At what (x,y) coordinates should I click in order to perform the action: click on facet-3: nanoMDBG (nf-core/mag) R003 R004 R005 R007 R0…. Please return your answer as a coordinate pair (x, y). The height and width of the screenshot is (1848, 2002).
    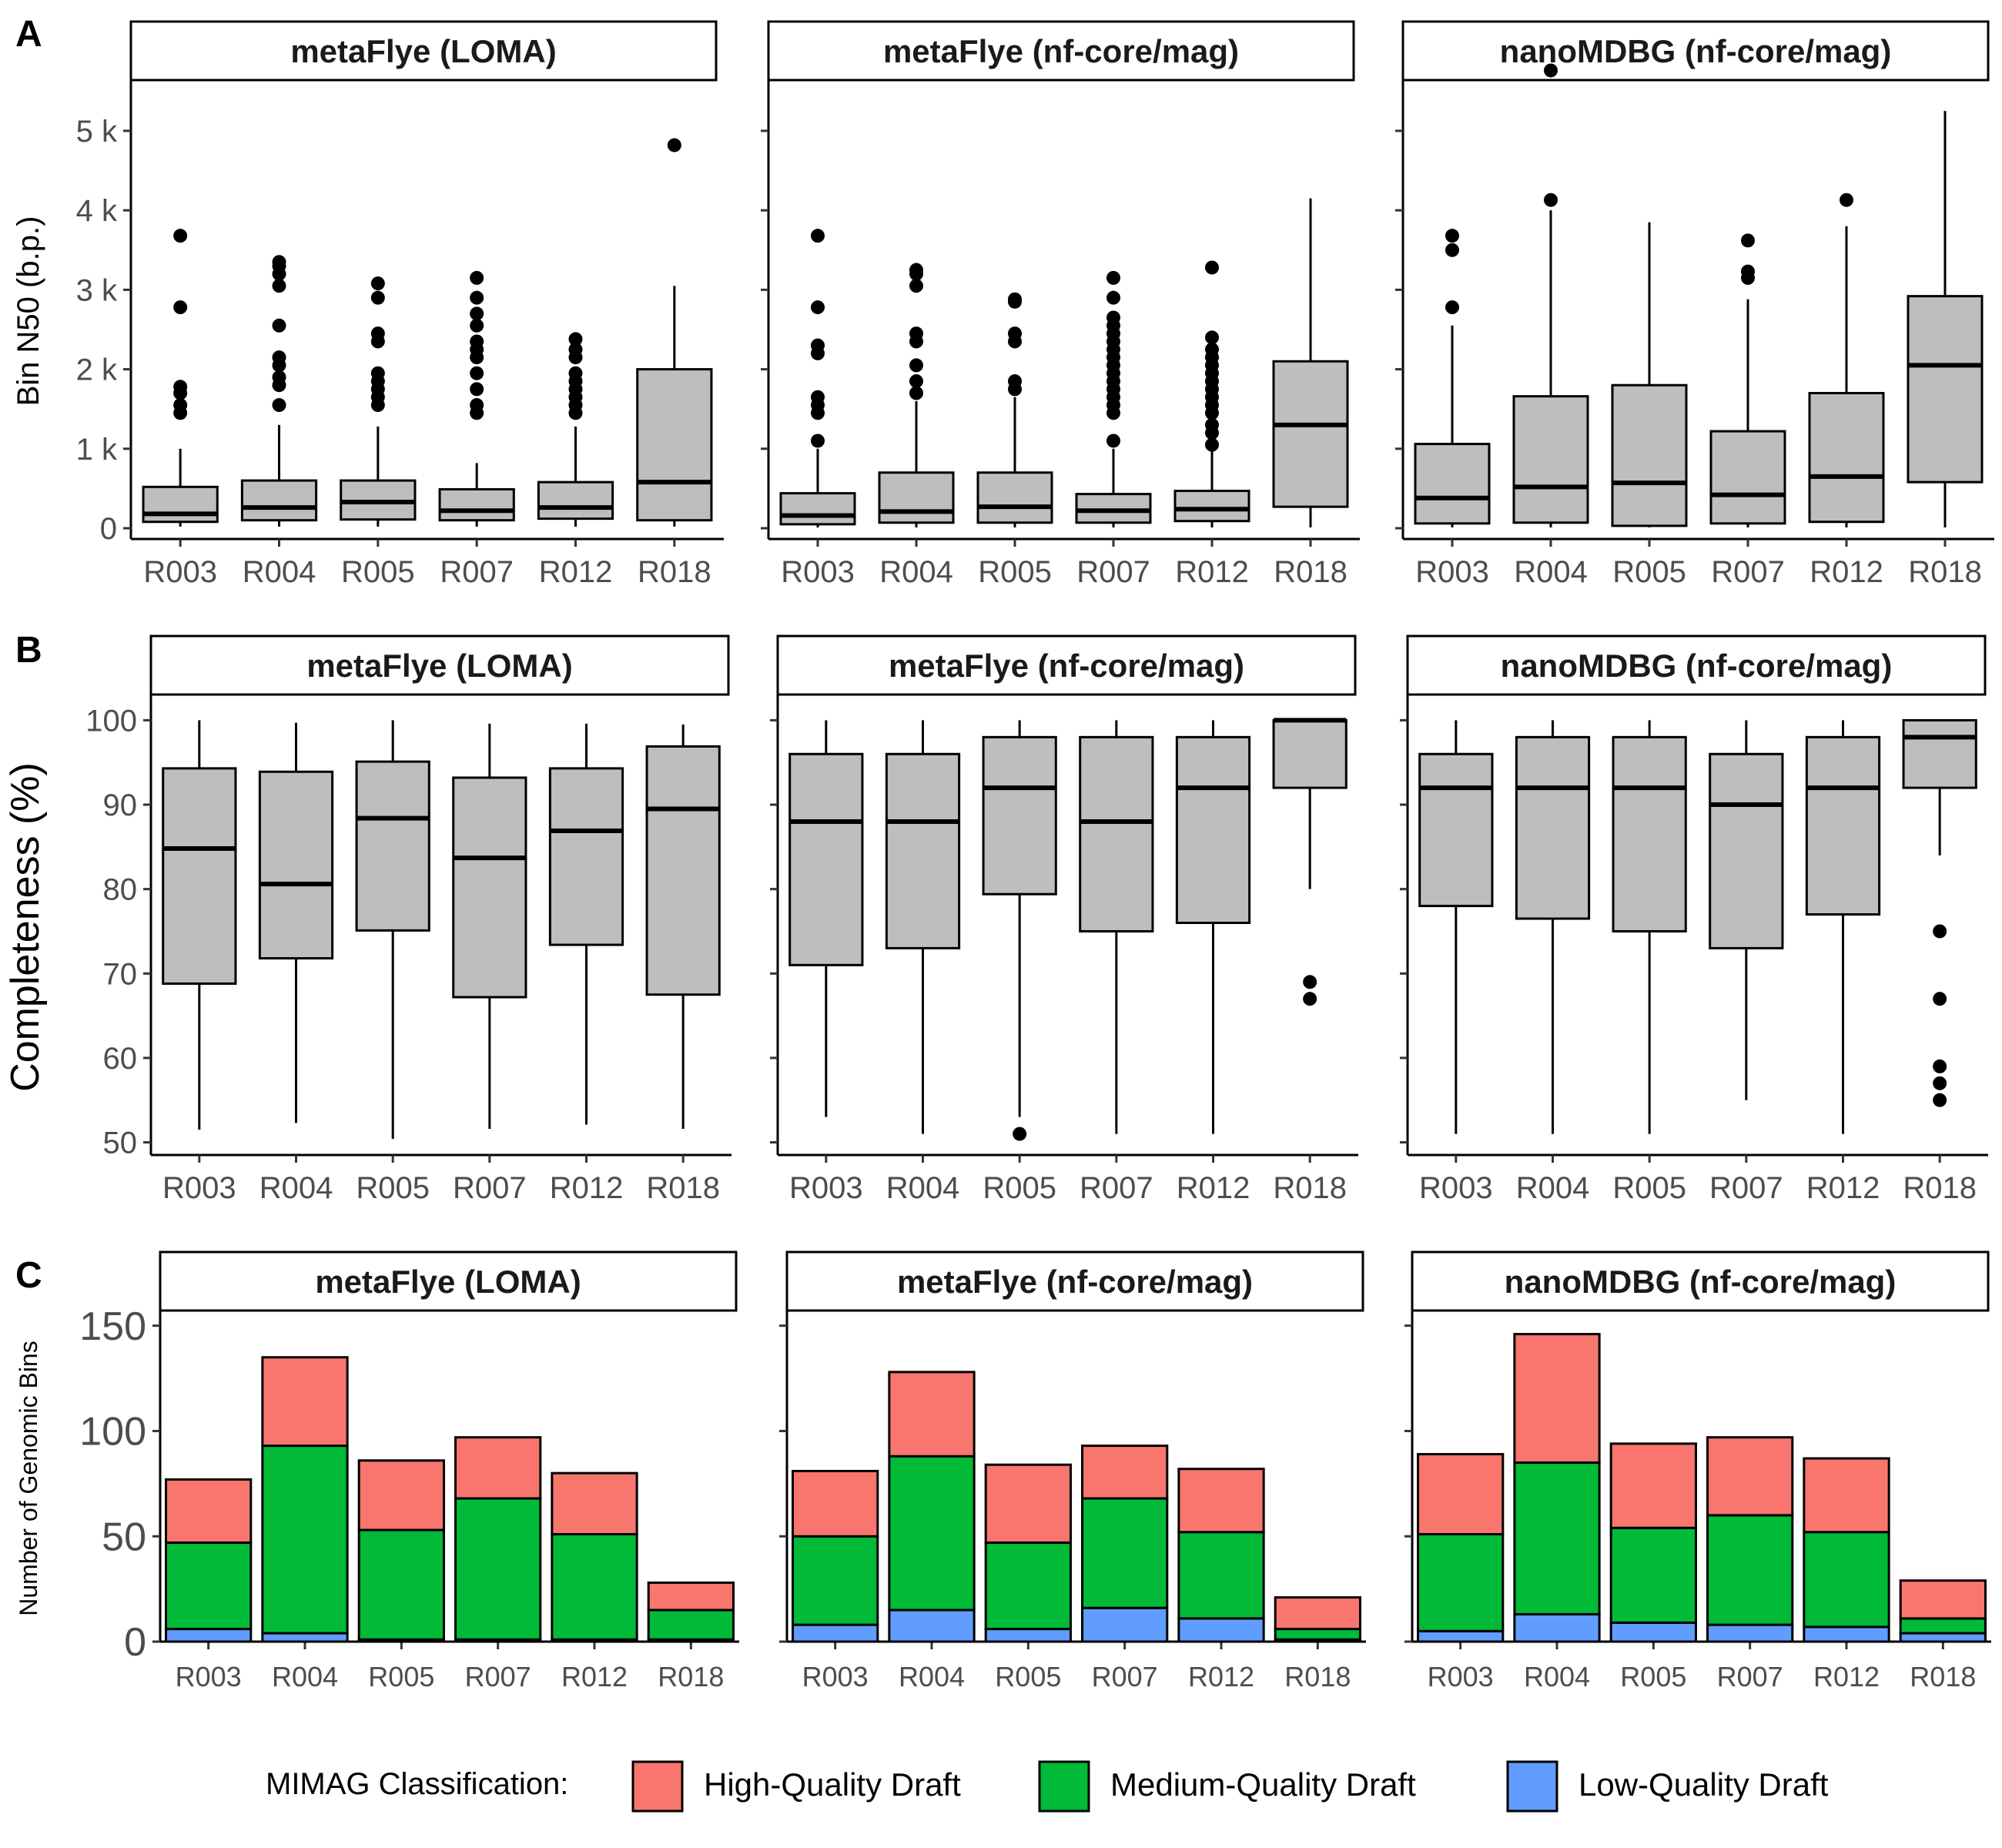
    Looking at the image, I should click on (1694, 919).